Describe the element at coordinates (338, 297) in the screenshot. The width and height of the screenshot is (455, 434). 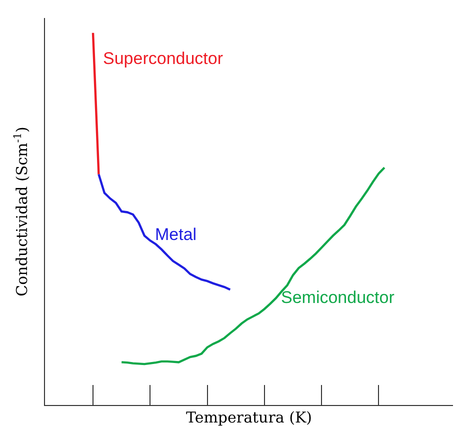
I see `series-label: Semiconductor` at that location.